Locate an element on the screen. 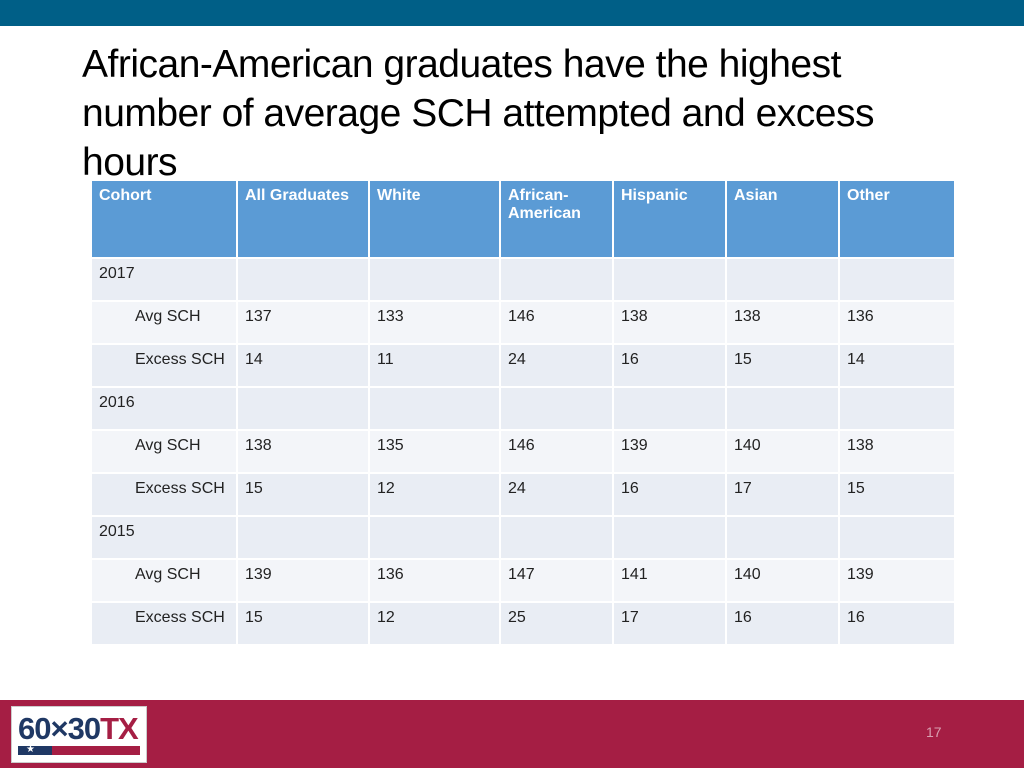 The width and height of the screenshot is (1024, 768). table-cell: 137 is located at coordinates (303, 322).